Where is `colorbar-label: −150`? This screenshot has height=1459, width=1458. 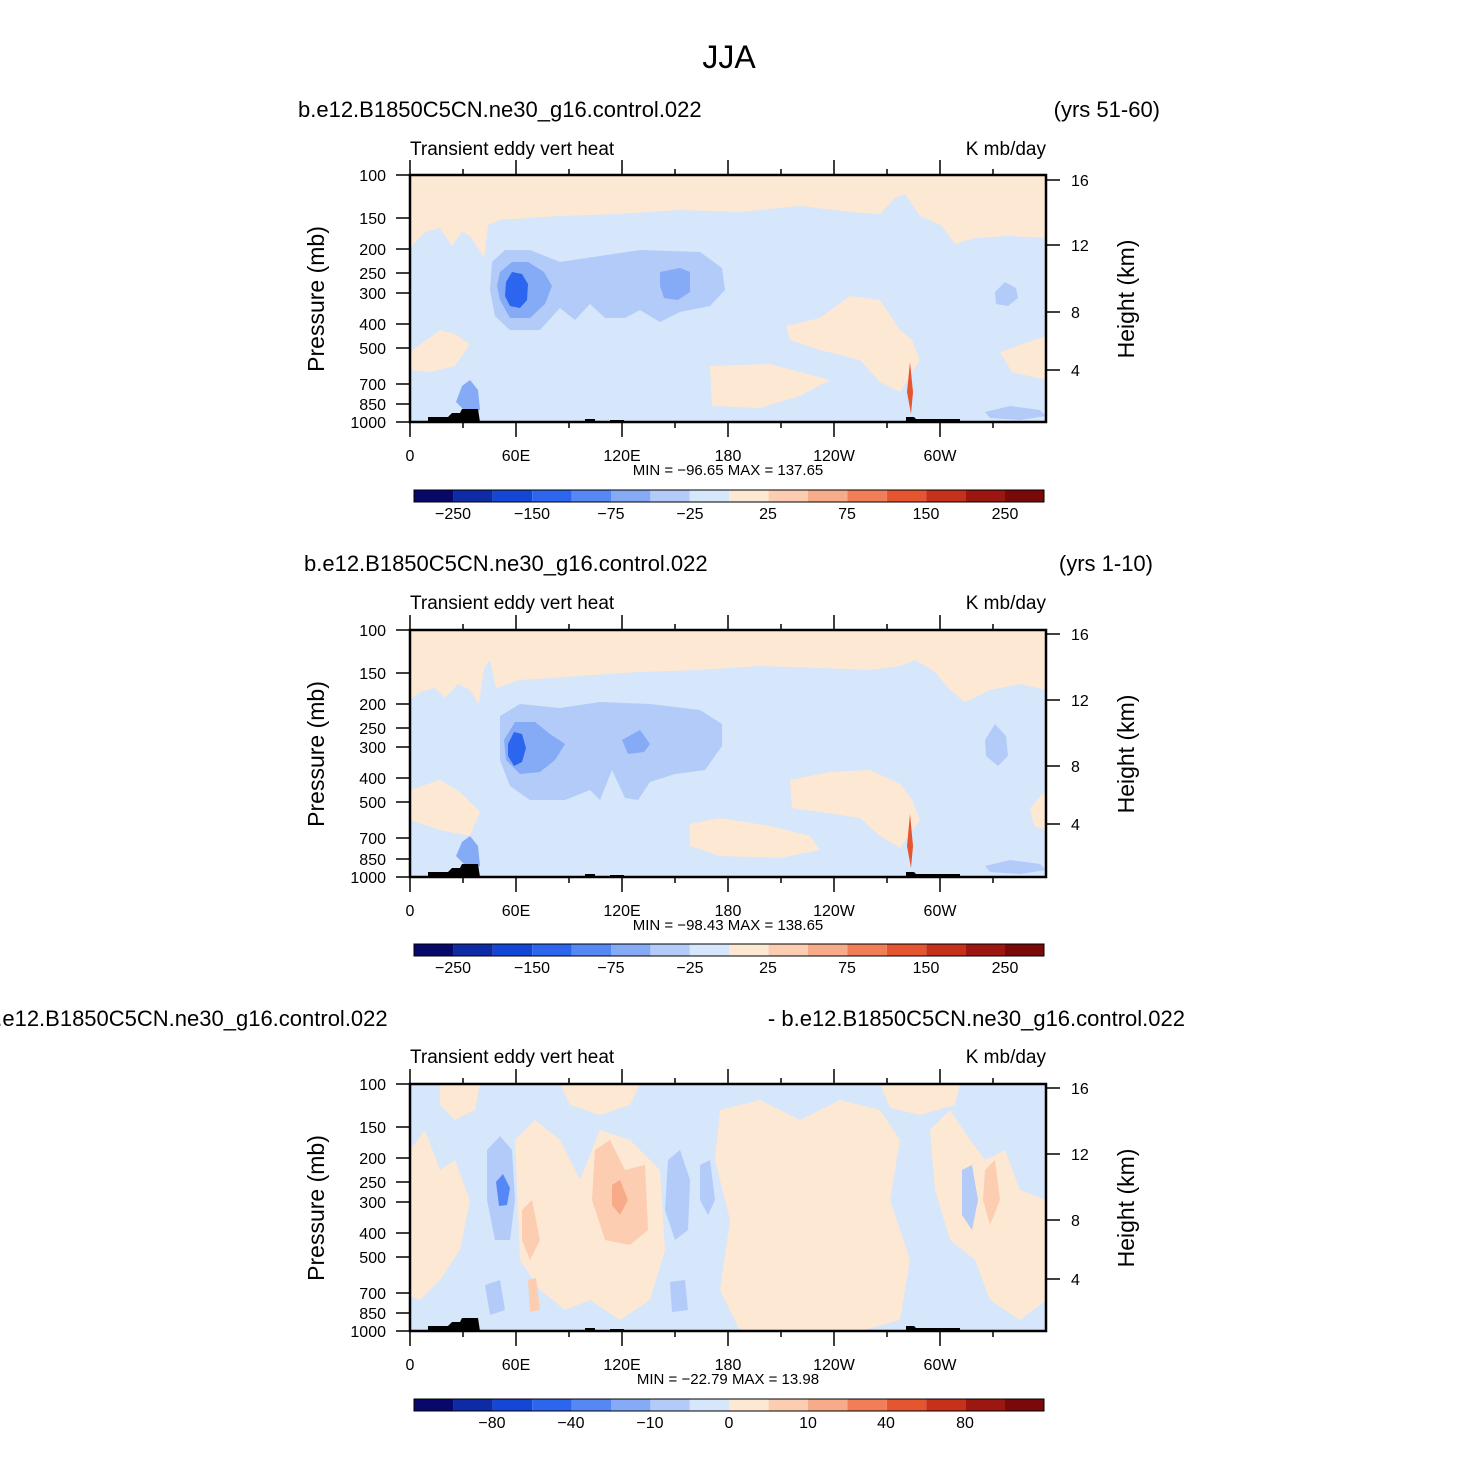
colorbar-label: −150 is located at coordinates (532, 968).